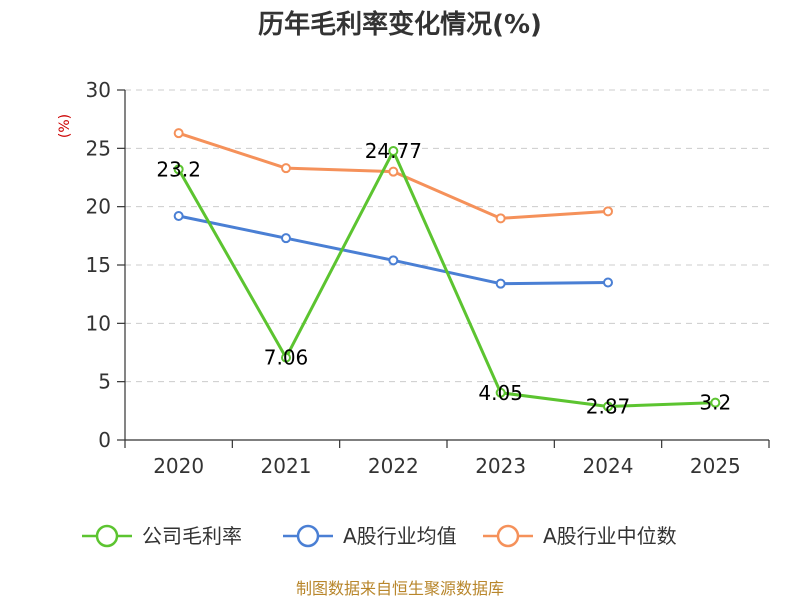 The height and width of the screenshot is (600, 800). I want to click on y-tick-label-0: 0, so click(104, 440).